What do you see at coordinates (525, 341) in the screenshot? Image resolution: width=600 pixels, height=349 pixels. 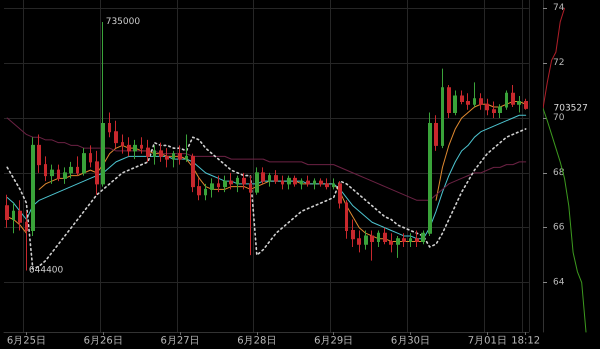 I see `x-tick-label: 18:12` at bounding box center [525, 341].